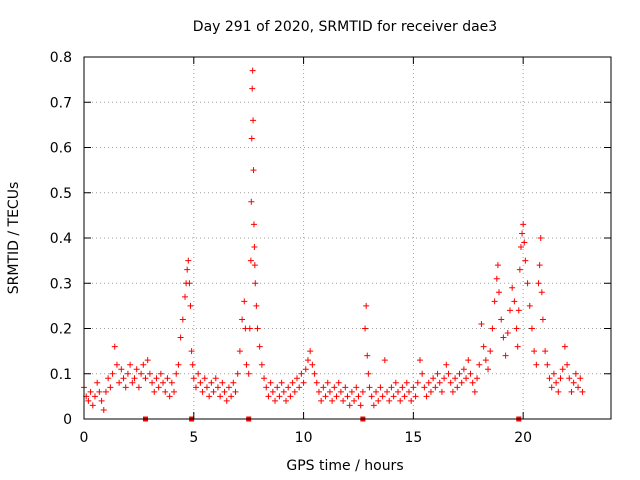  Describe the element at coordinates (61, 330) in the screenshot. I see `y-tick-label: 0.2` at that location.